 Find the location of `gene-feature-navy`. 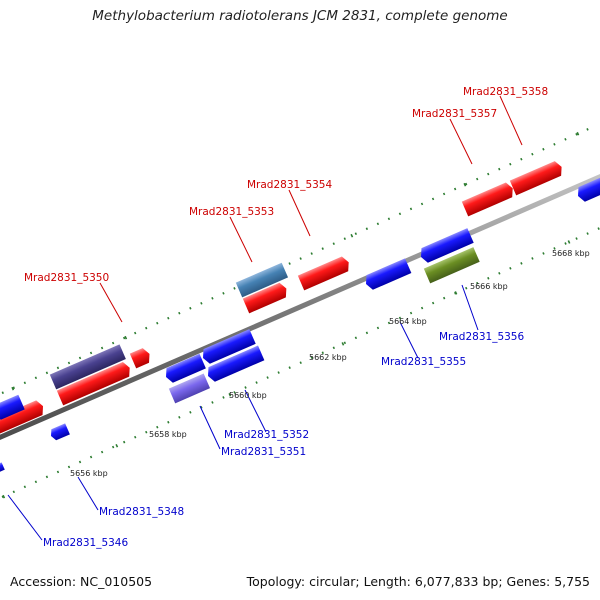

gene-feature-navy is located at coordinates (87, 367).